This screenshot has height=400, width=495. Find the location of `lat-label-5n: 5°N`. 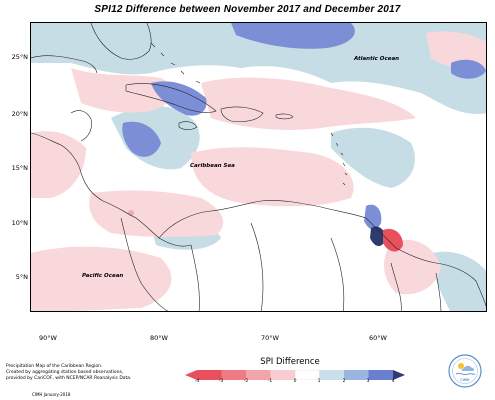

lat-label-5n: 5°N is located at coordinates (21, 277).